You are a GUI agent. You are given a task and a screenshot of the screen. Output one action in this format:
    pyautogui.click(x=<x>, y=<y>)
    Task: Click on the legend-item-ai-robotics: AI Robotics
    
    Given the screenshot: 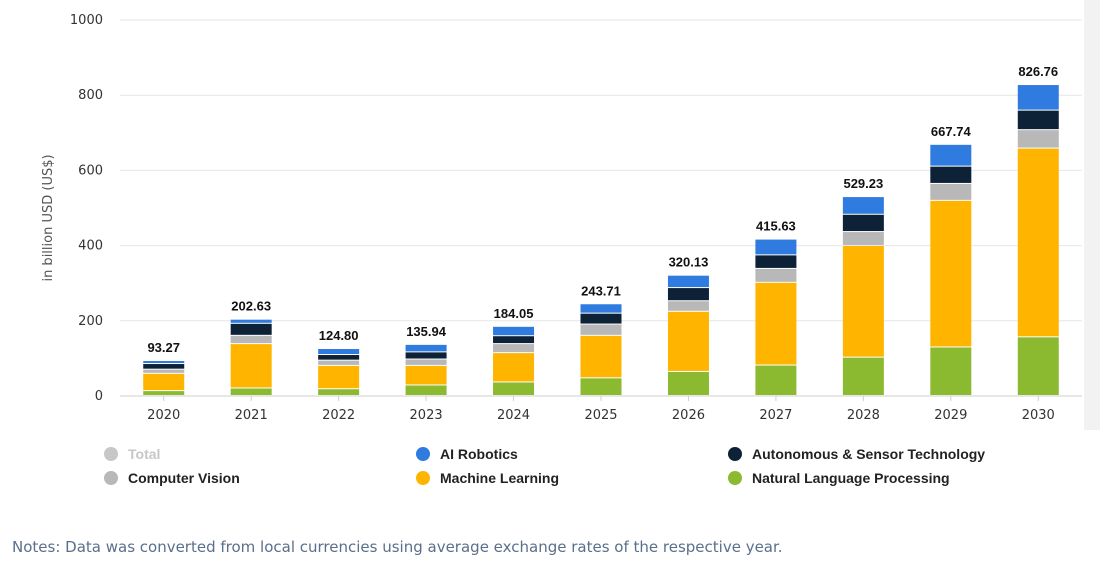 What is the action you would take?
    pyautogui.click(x=467, y=454)
    